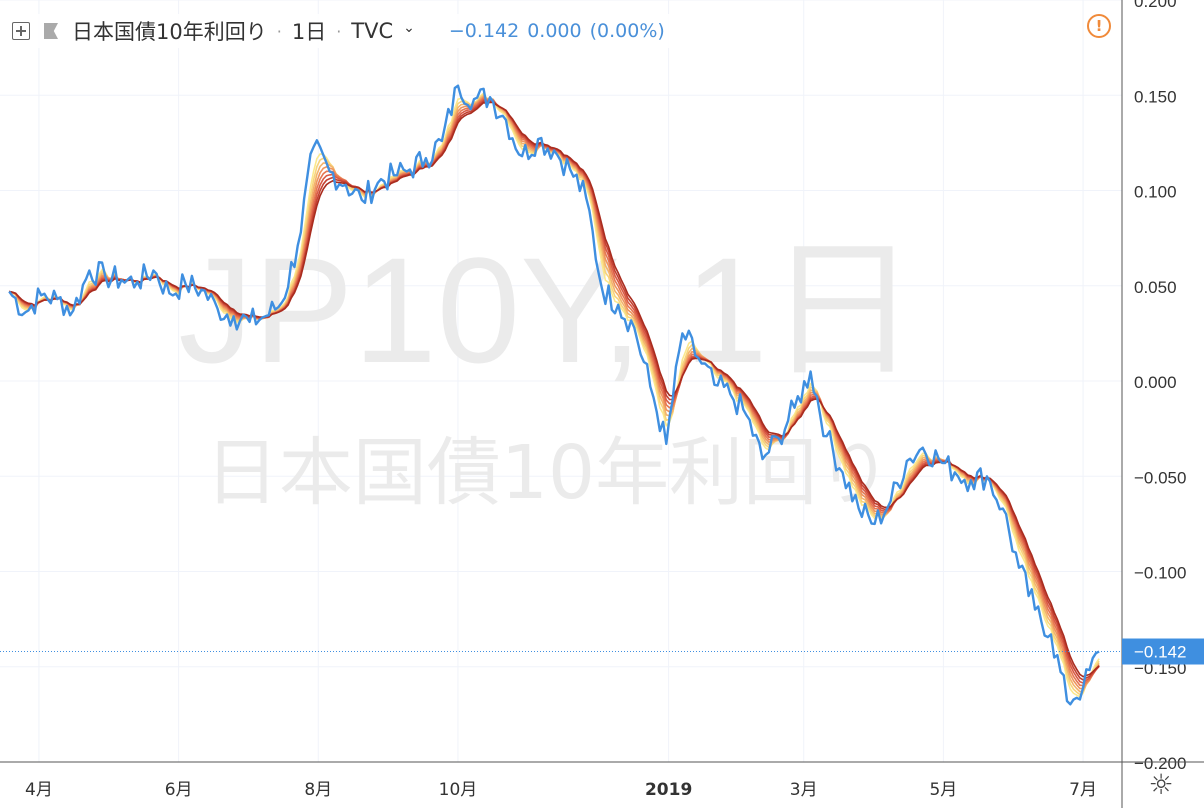 This screenshot has width=1204, height=808. What do you see at coordinates (1155, 5) in the screenshot?
I see `y-tick-label: 0.200` at bounding box center [1155, 5].